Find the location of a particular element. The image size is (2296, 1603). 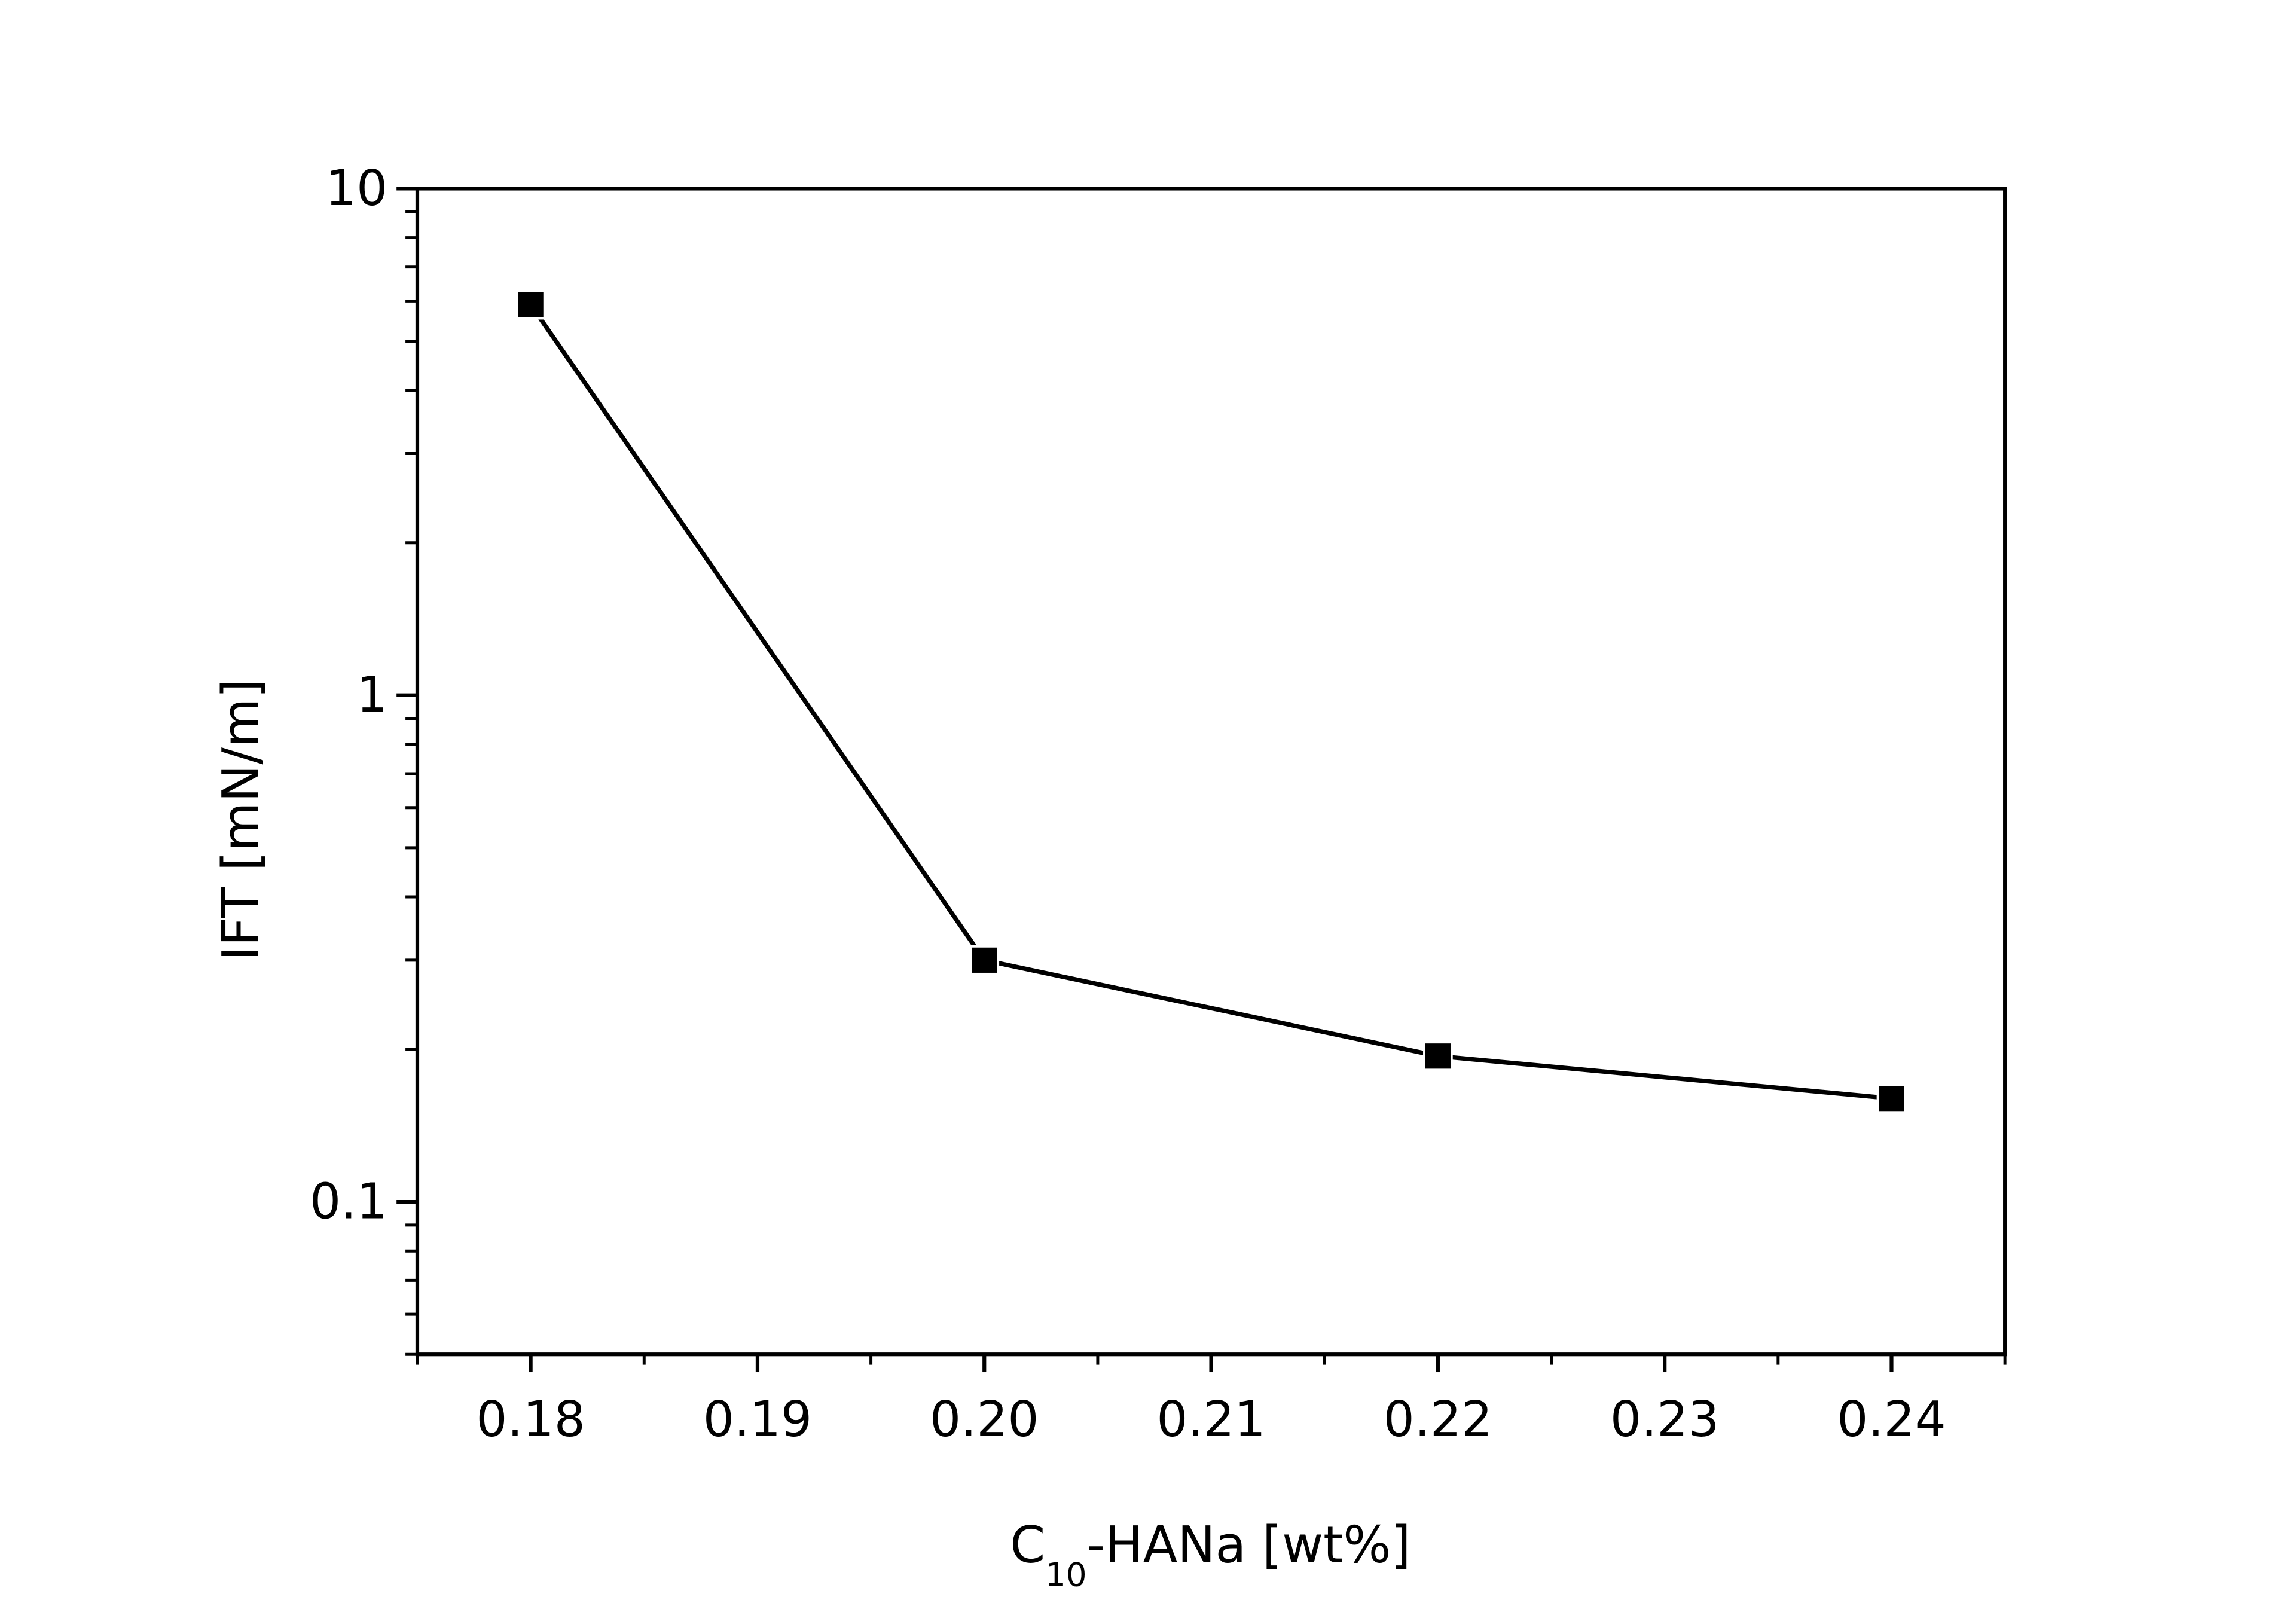

y-tick-label: 0.1 is located at coordinates (348, 1201).